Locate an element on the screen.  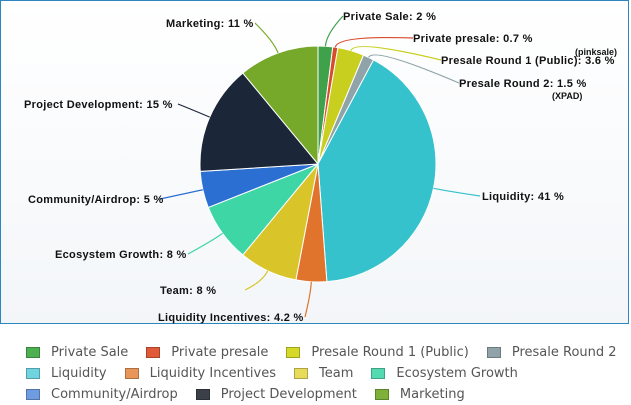
data-label: Community/Airdrop: 5 % is located at coordinates (96, 200).